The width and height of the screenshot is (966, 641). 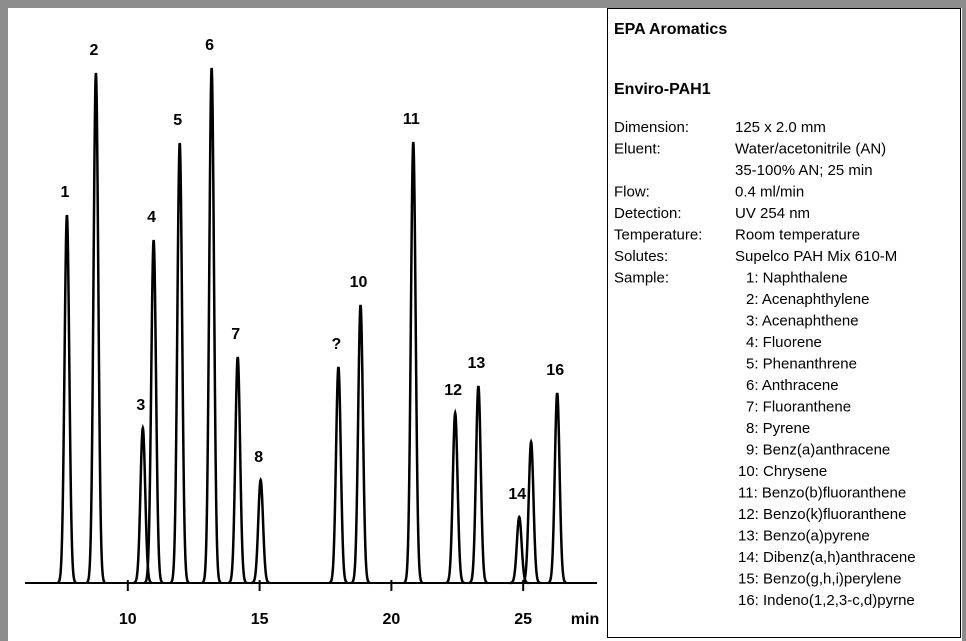 I want to click on peak-label: 6, so click(x=209, y=45).